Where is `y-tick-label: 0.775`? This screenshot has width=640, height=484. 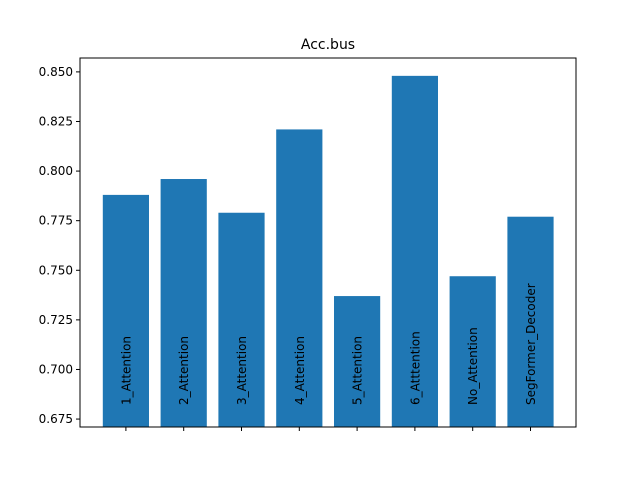
y-tick-label: 0.775 is located at coordinates (56, 221).